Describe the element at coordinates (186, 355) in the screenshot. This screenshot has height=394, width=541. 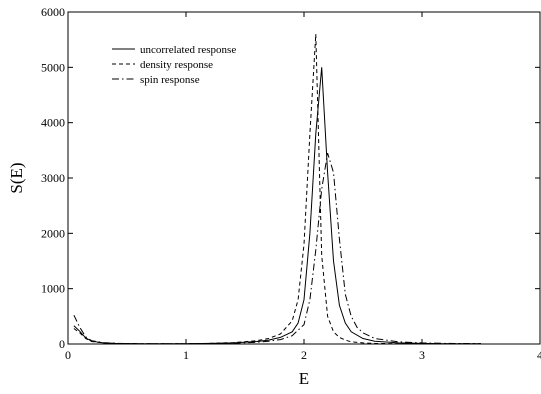
I see `x-tick-label: 1` at that location.